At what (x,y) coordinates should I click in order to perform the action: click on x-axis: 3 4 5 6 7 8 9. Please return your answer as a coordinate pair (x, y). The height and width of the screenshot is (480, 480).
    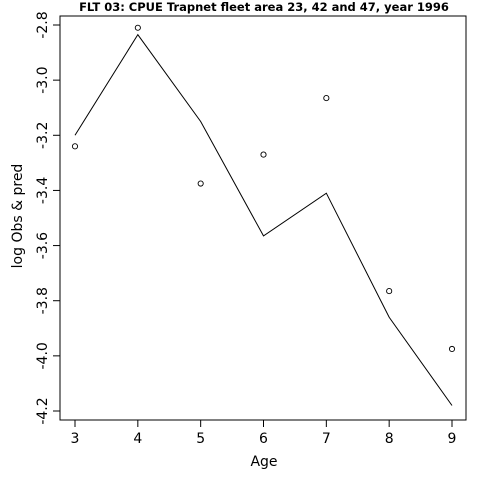
    Looking at the image, I should click on (264, 433).